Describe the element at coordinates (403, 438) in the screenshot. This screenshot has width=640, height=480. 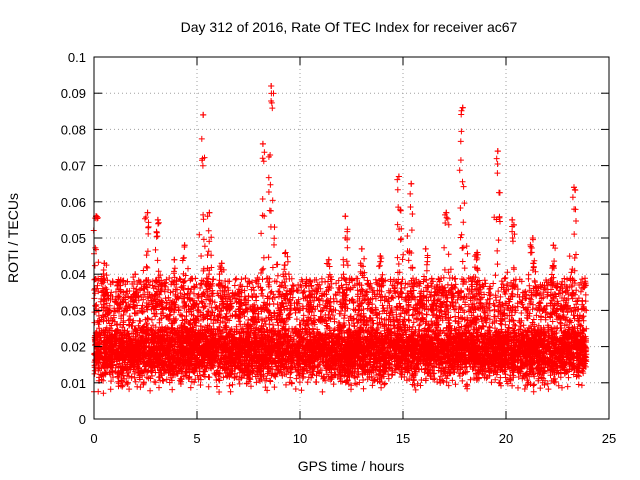
I see `x-tick-label: 15` at that location.